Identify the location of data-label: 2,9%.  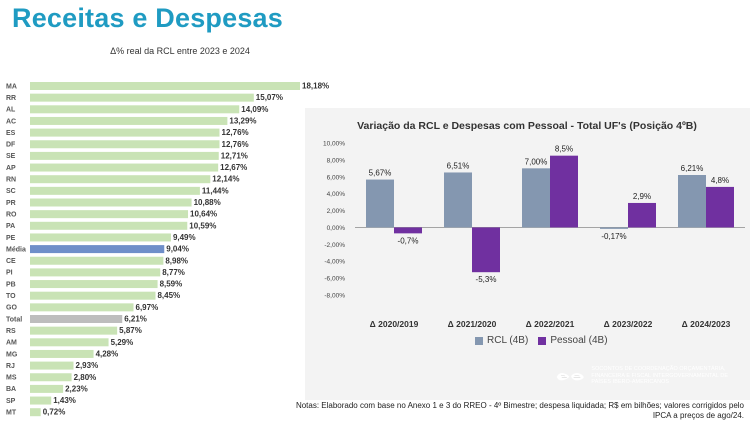
(642, 196).